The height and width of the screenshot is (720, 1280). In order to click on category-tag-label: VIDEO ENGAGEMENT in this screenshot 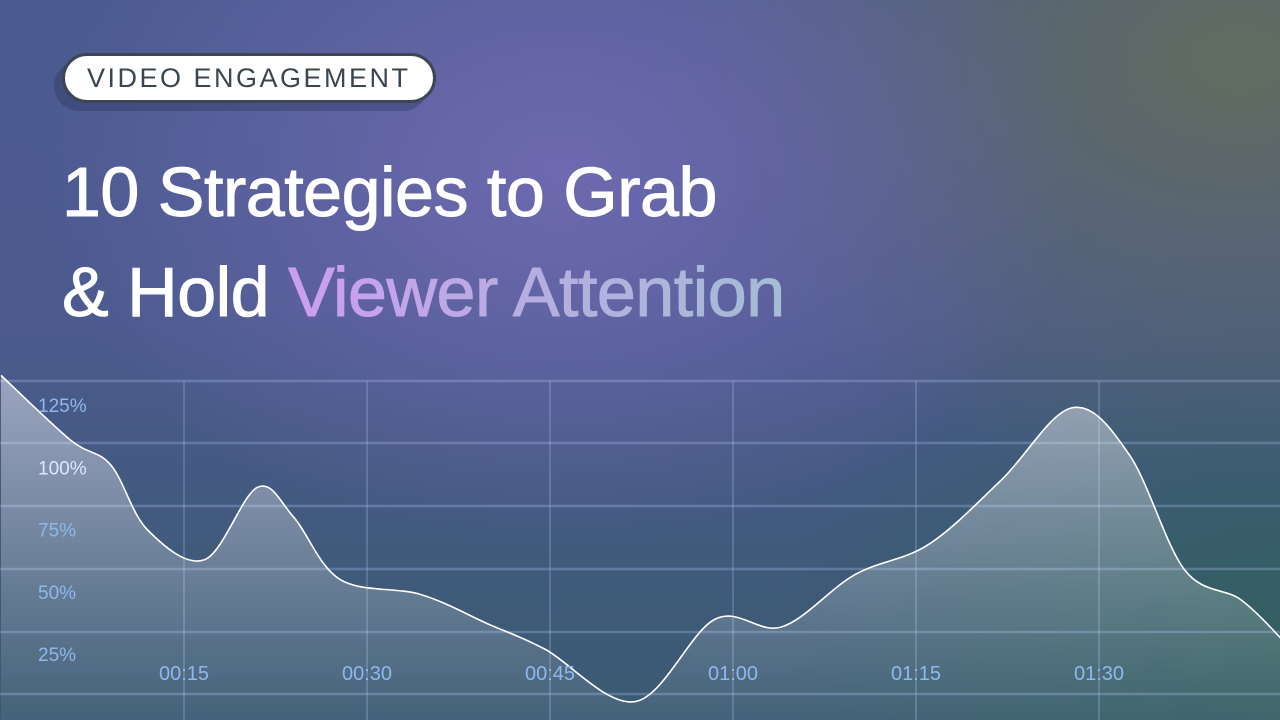, I will do `click(249, 77)`.